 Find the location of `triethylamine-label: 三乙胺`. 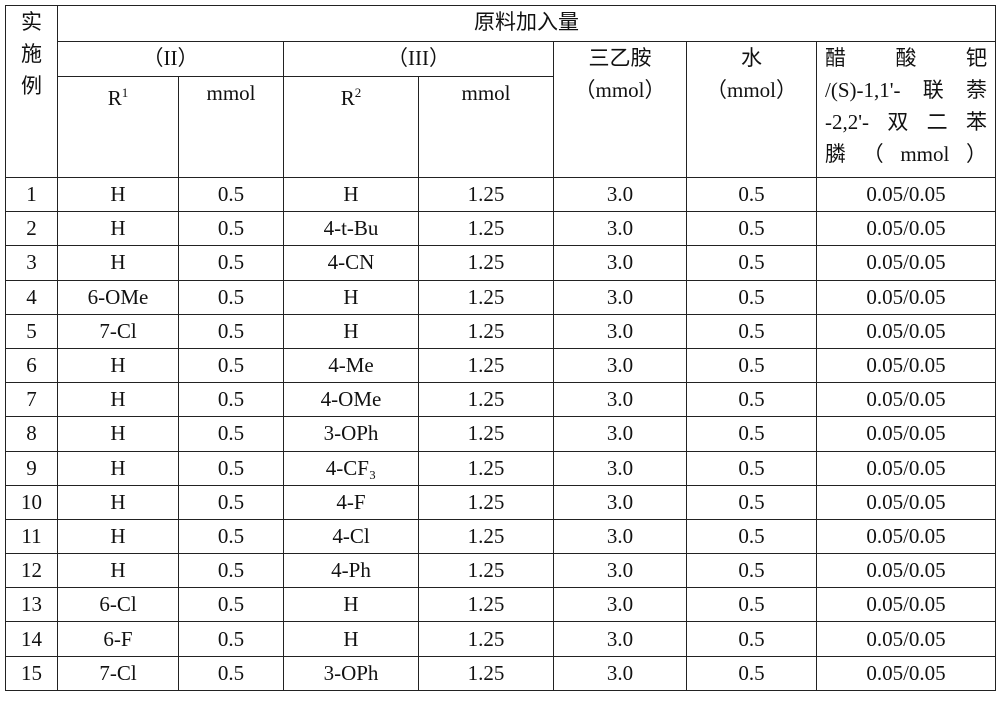

triethylamine-label: 三乙胺 is located at coordinates (620, 58).